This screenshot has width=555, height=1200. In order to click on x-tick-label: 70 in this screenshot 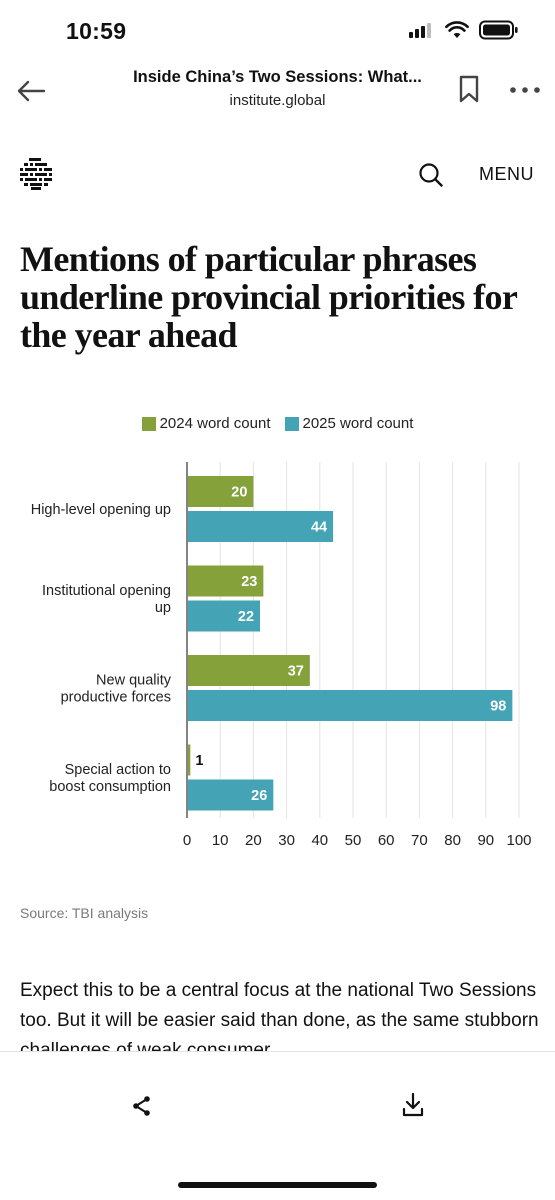, I will do `click(419, 840)`.